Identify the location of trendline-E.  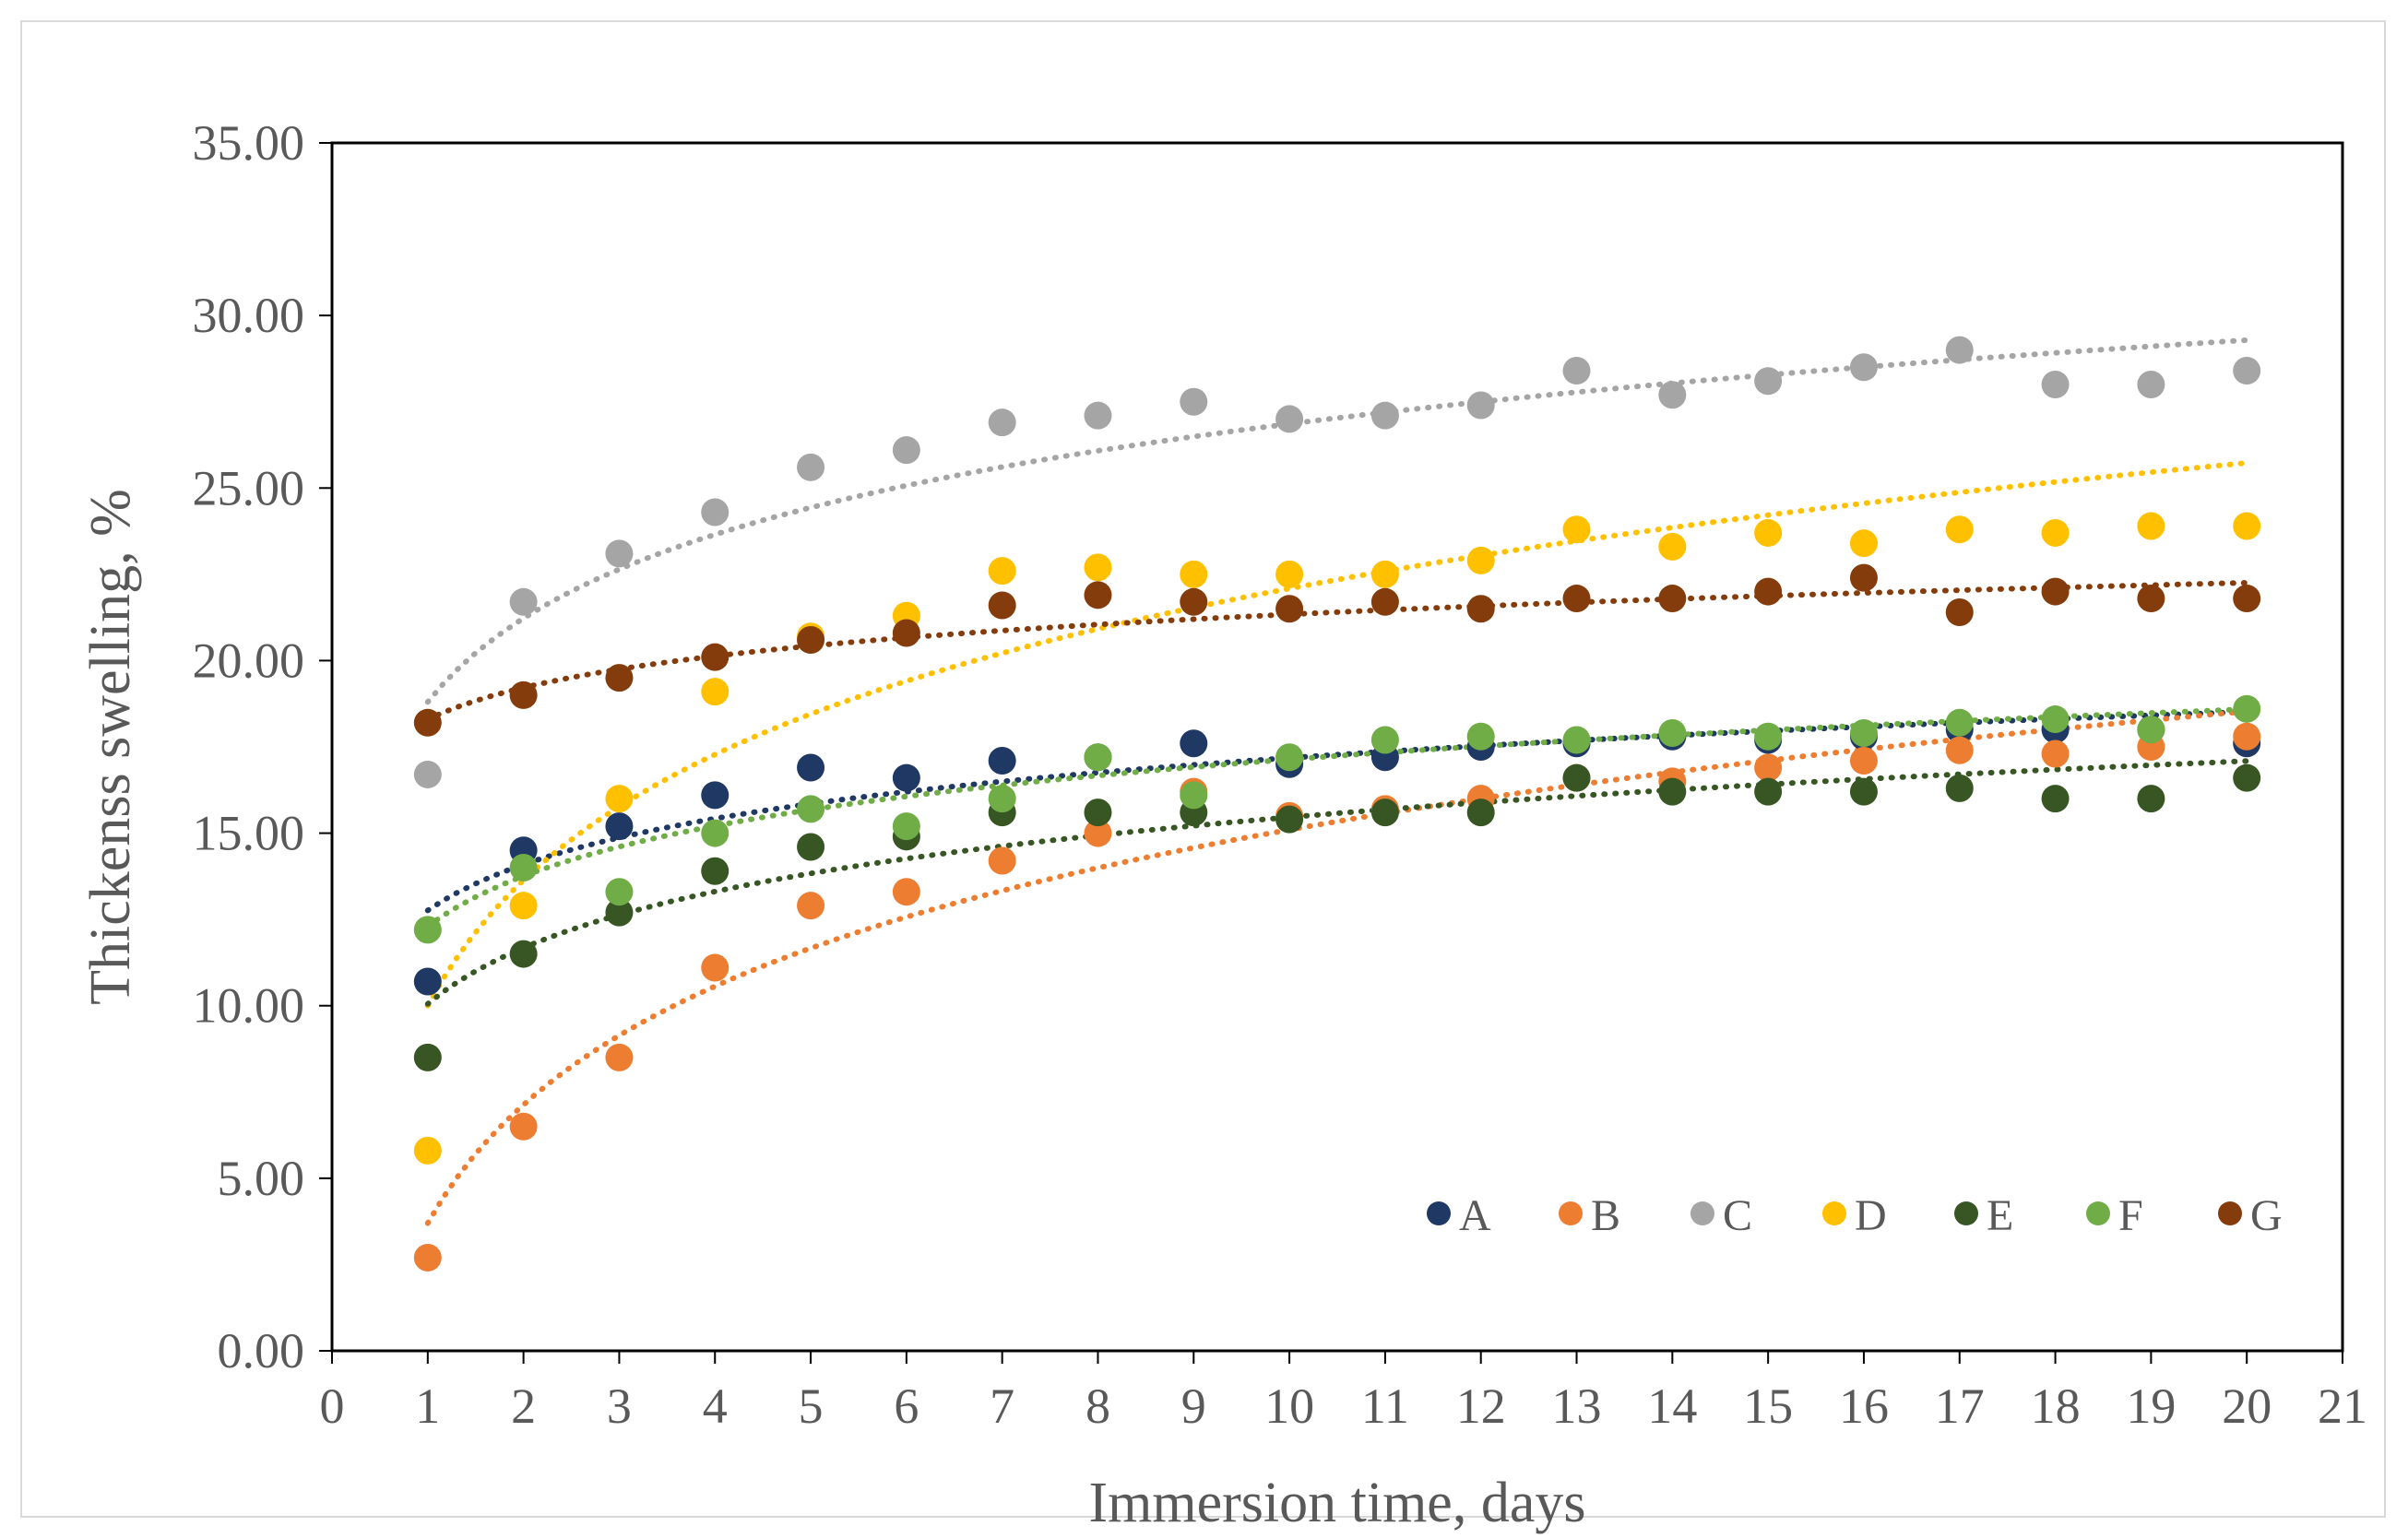
(1337, 882).